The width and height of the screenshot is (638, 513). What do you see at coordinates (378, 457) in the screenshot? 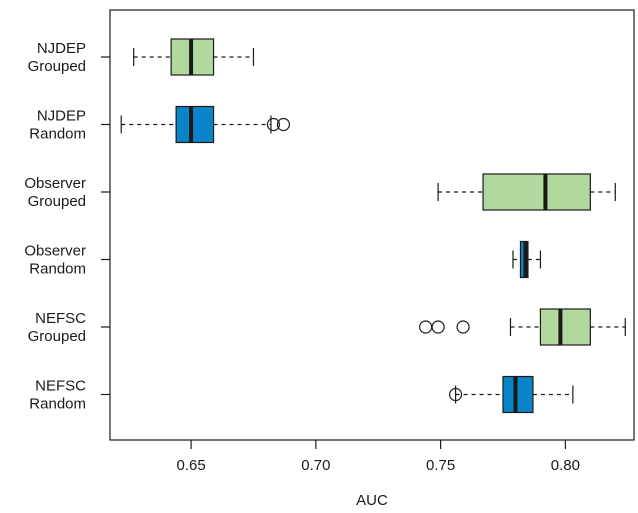
I see `x-axis: 0.65 0.70 0.75 0.80` at bounding box center [378, 457].